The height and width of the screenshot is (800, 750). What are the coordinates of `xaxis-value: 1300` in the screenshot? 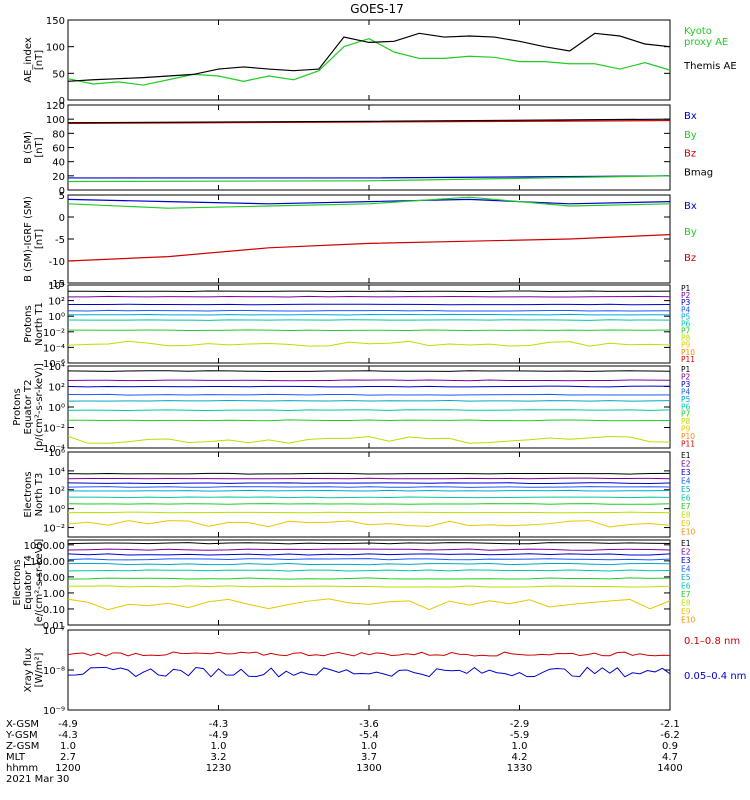 It's located at (368, 768).